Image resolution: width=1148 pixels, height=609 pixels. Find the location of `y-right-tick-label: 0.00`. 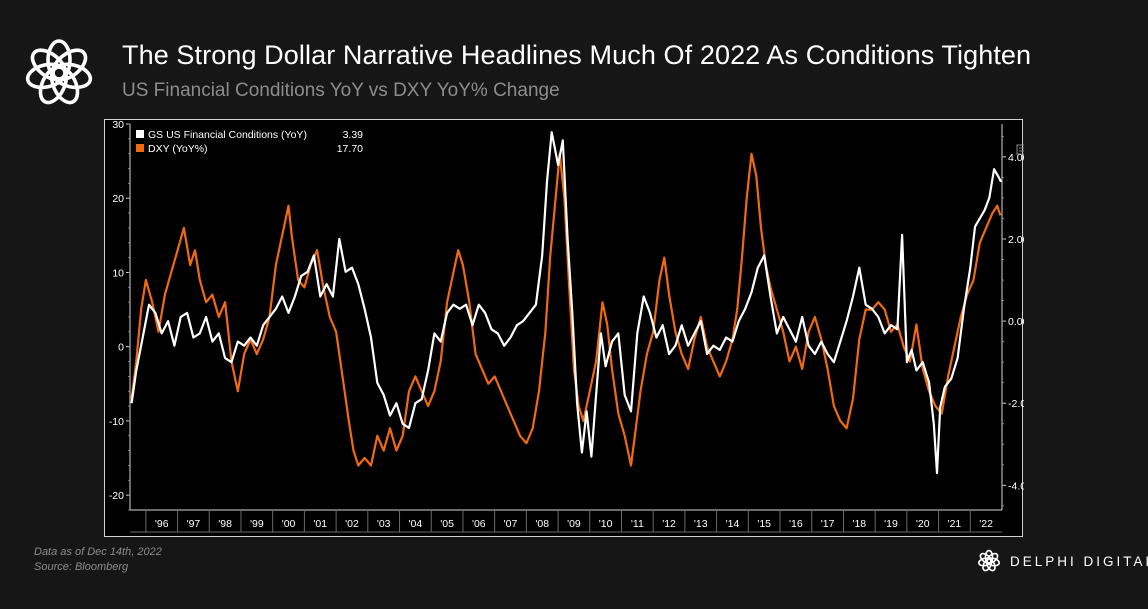

y-right-tick-label: 0.00 is located at coordinates (1016, 322).